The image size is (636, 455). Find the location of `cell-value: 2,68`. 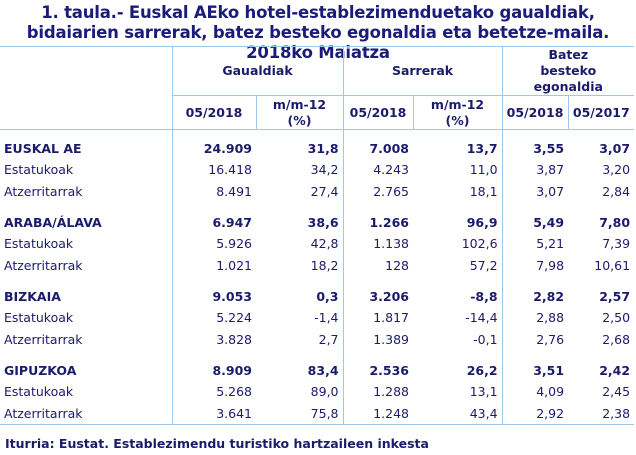

cell-value: 2,68 is located at coordinates (616, 339).